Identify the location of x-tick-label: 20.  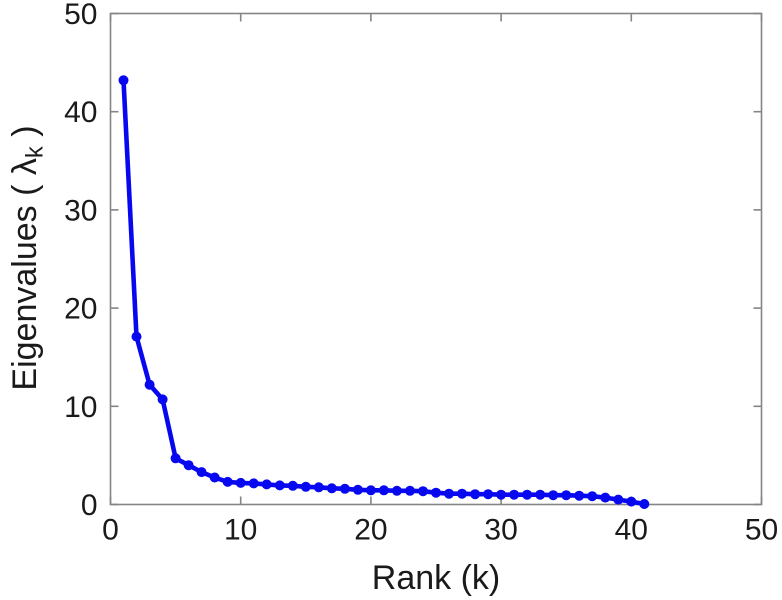
(370, 530).